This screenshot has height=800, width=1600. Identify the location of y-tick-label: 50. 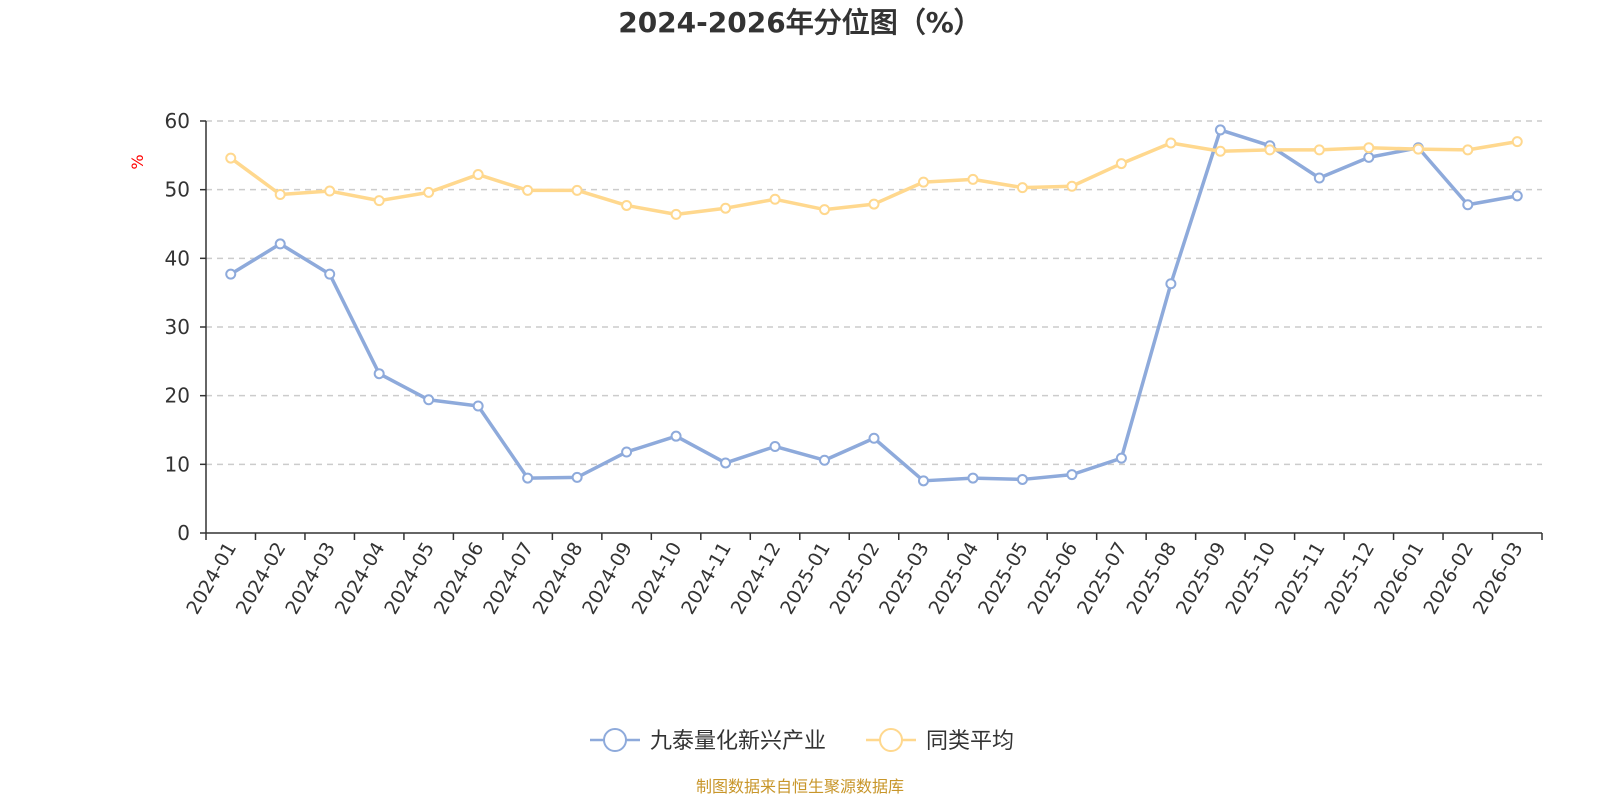
(177, 190).